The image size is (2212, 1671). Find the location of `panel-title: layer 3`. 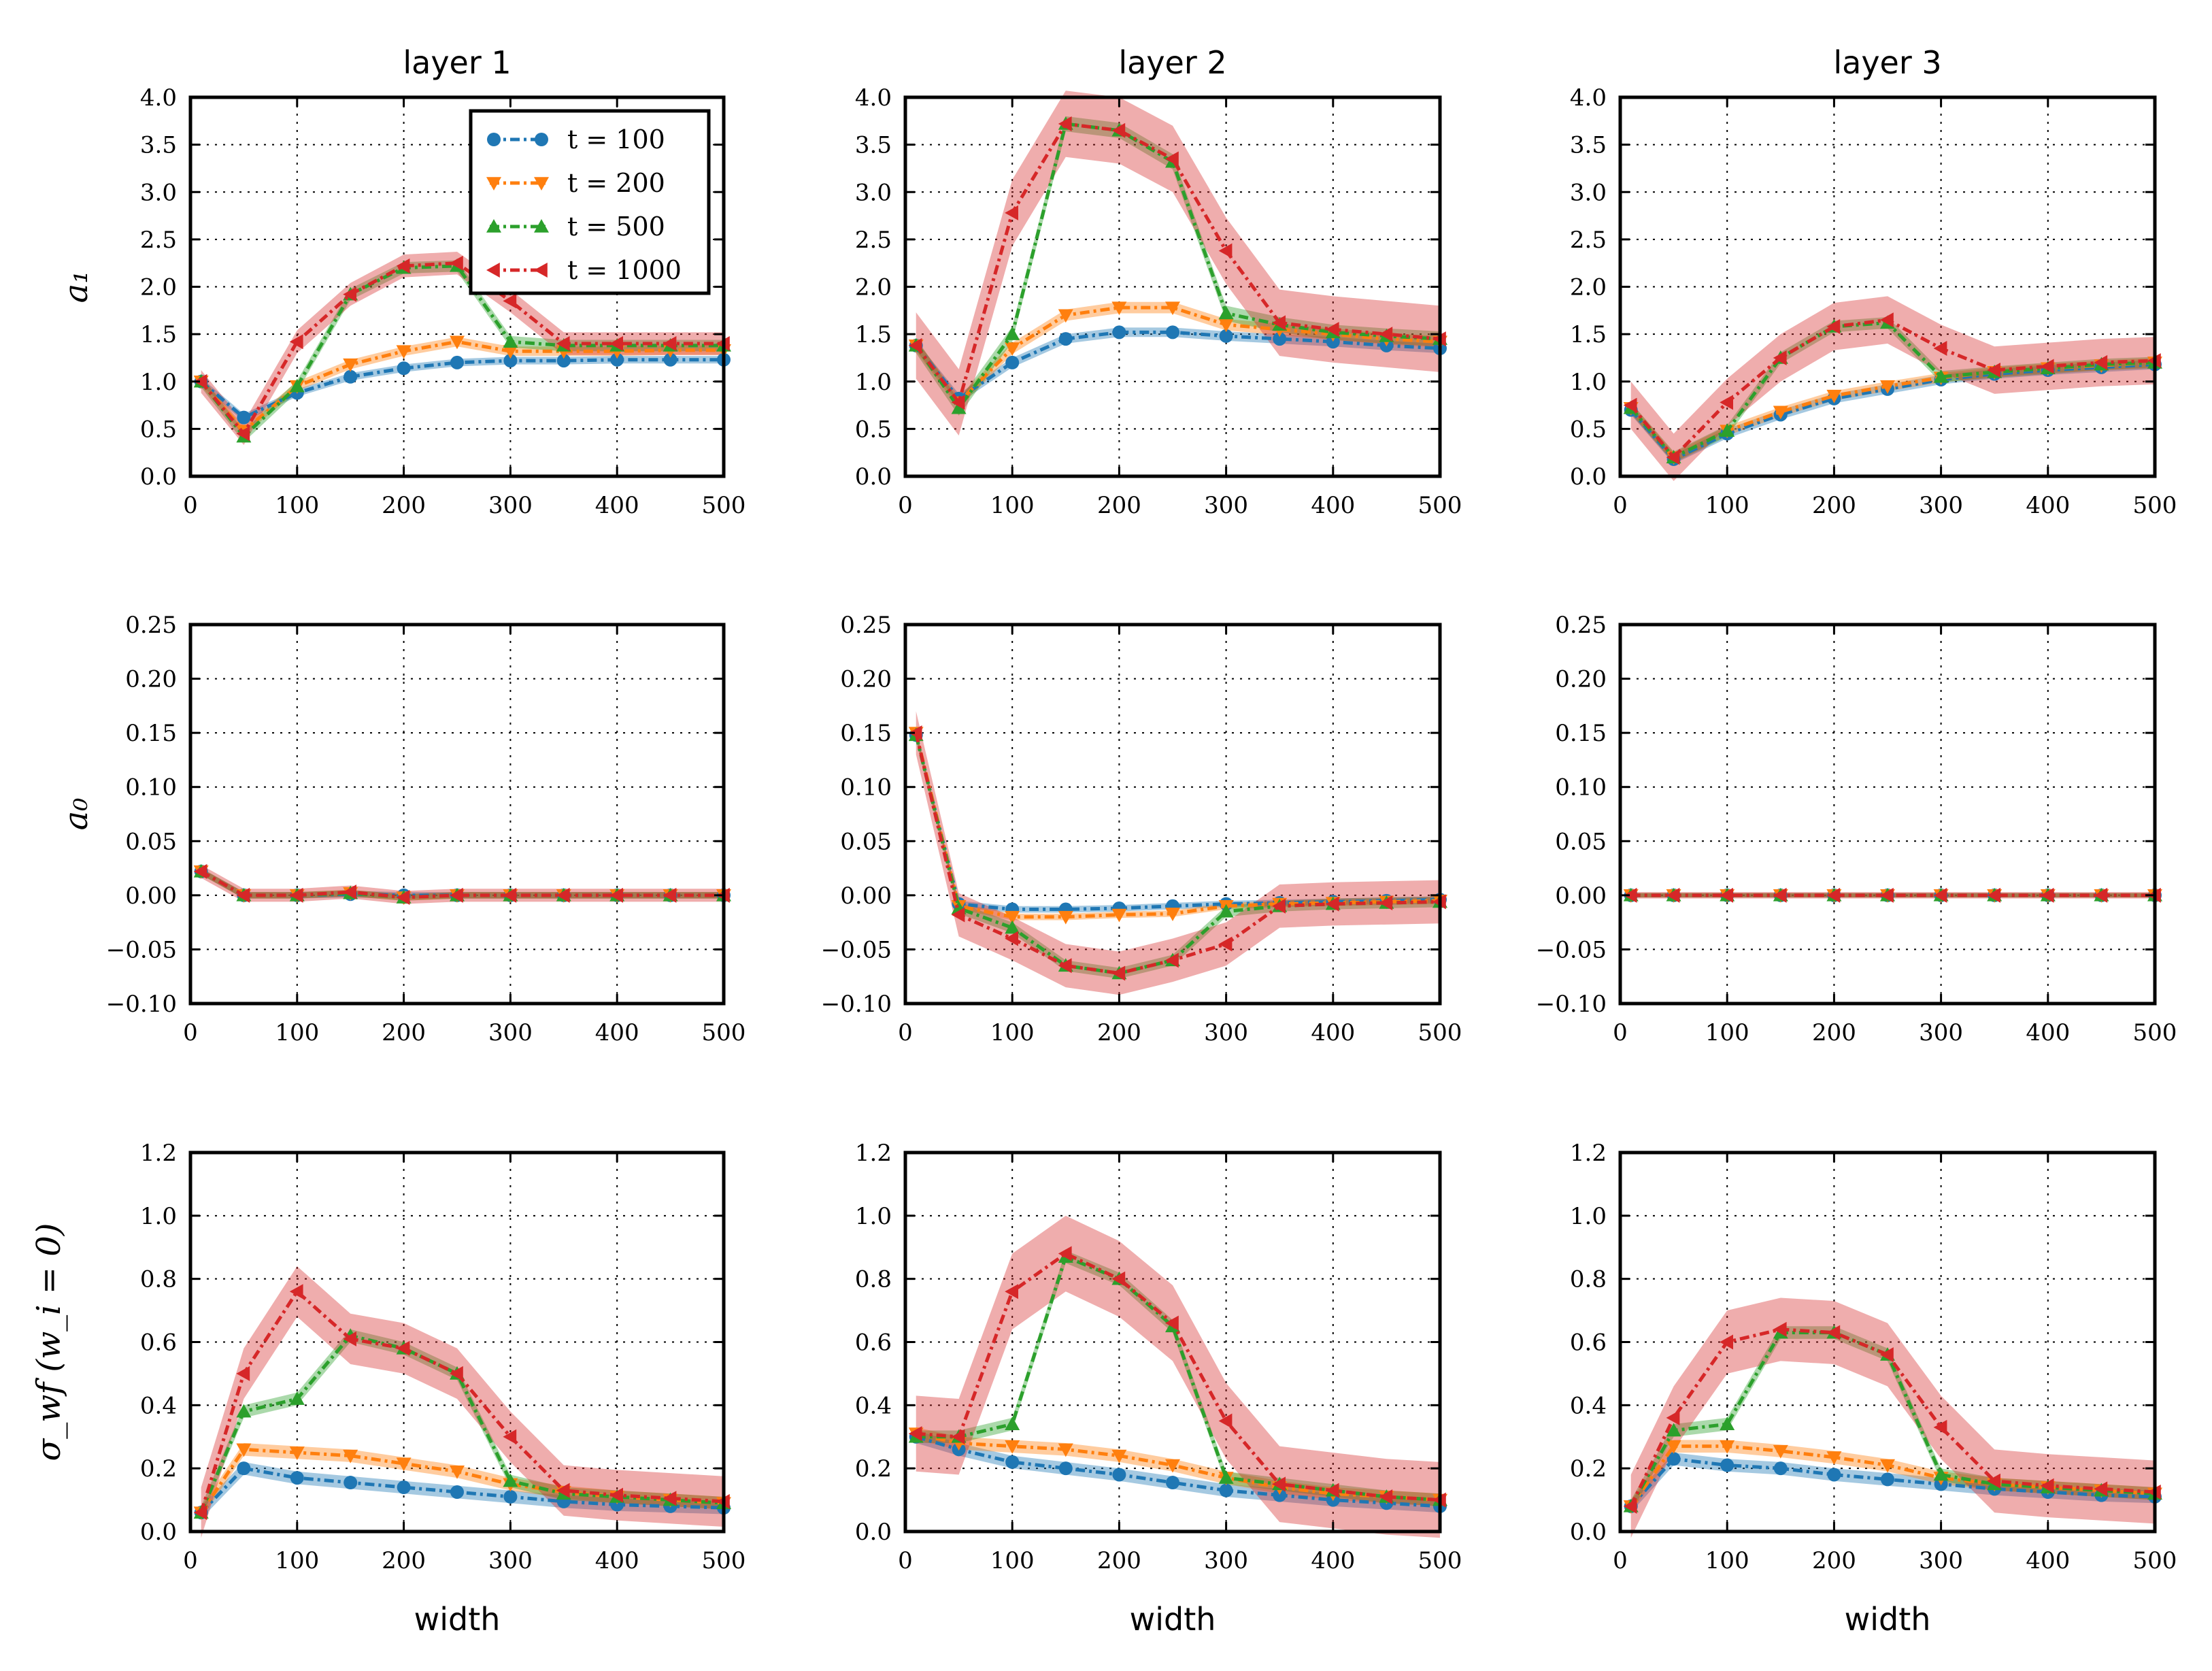

panel-title: layer 3 is located at coordinates (1887, 62).